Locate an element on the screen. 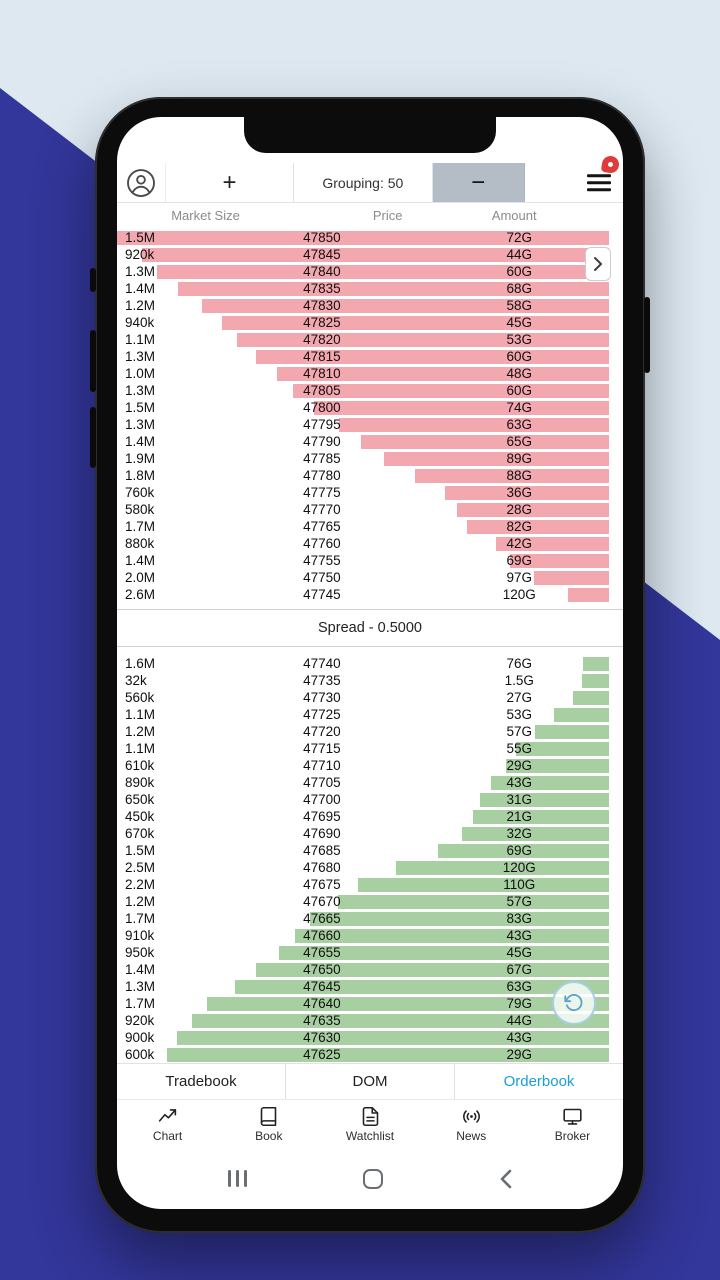 The width and height of the screenshot is (720, 1280). book-icon is located at coordinates (269, 1116).